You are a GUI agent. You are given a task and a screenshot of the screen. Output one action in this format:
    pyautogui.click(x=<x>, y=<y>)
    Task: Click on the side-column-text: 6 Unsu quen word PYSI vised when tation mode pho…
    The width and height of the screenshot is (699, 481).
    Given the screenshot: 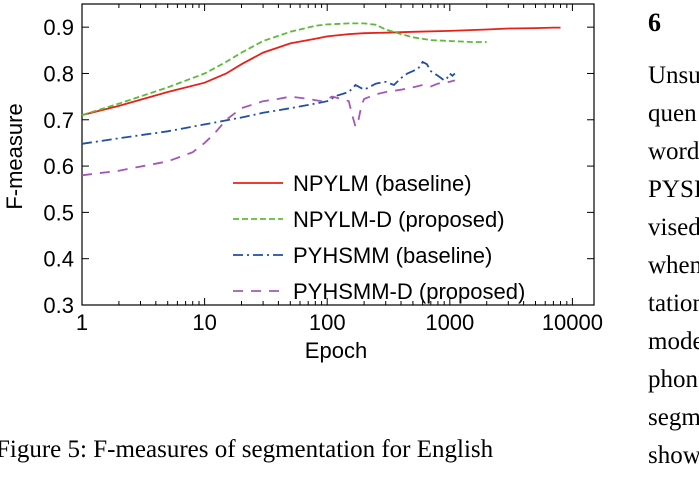 What is the action you would take?
    pyautogui.click(x=673, y=240)
    